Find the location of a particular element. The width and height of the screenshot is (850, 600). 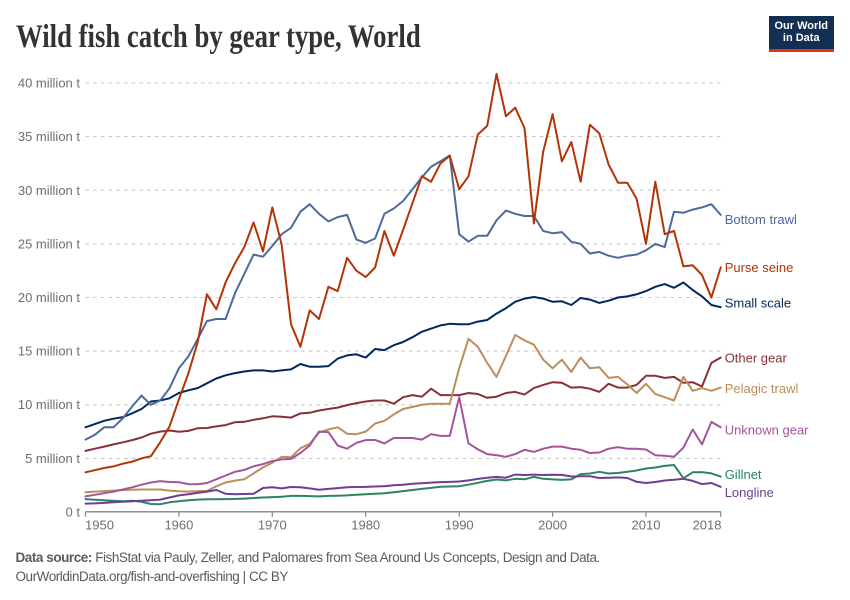

svg-text: 0 t is located at coordinates (73, 512).